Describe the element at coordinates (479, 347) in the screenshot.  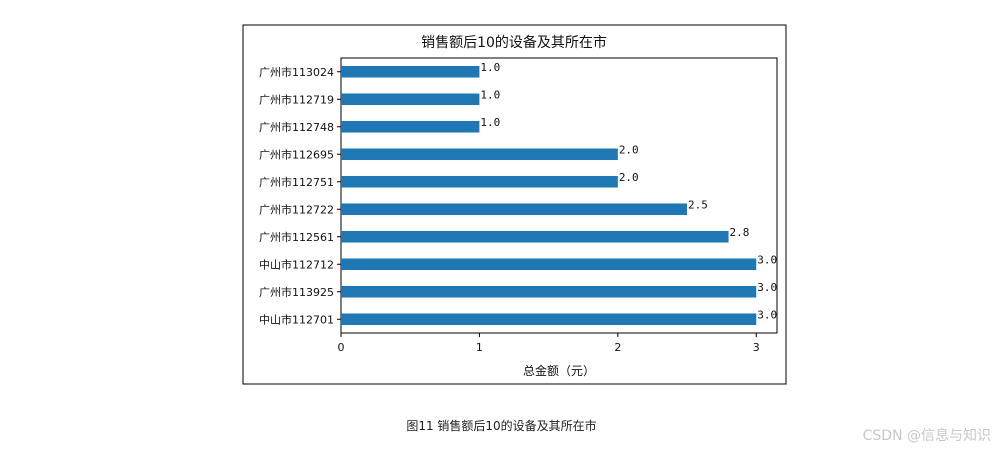
I see `x-tick-label: 1` at that location.